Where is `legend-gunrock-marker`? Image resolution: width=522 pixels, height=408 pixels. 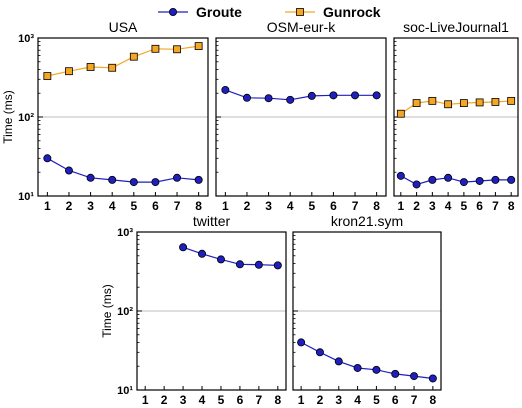 legend-gunrock-marker is located at coordinates (300, 12).